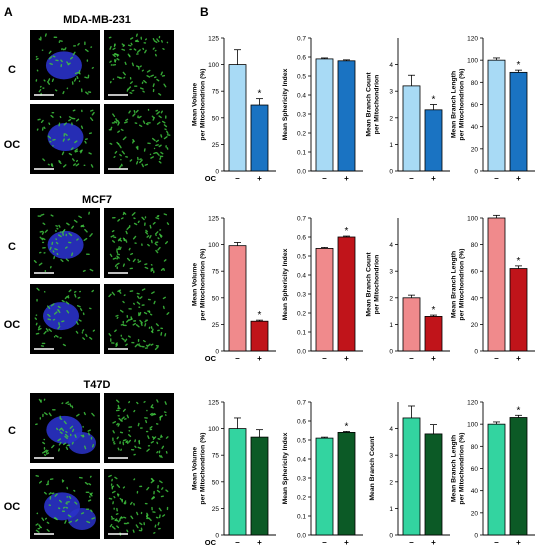 This screenshot has height=557, width=550. What do you see at coordinates (12, 325) in the screenshot?
I see `row-label-mcf7-oc: OC` at bounding box center [12, 325].